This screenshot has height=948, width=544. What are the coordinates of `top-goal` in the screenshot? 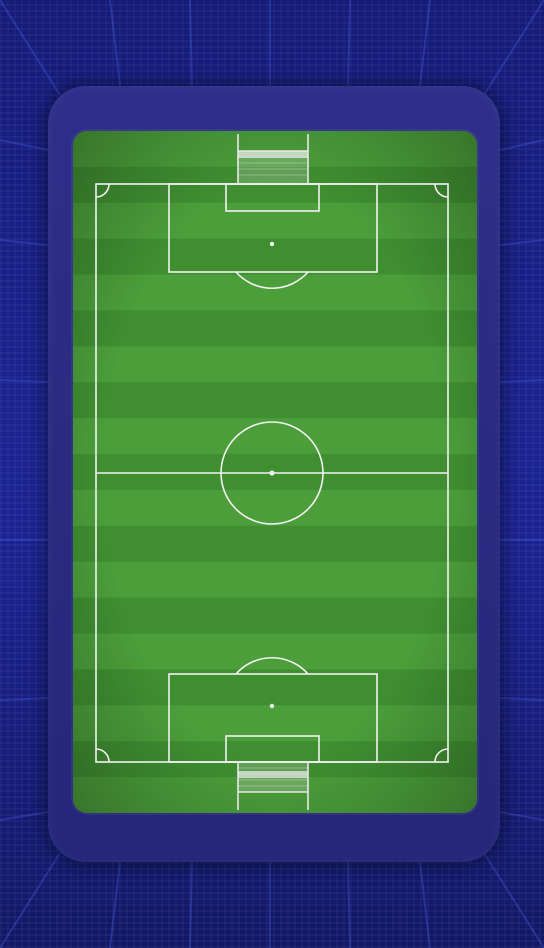 It's located at (273, 159).